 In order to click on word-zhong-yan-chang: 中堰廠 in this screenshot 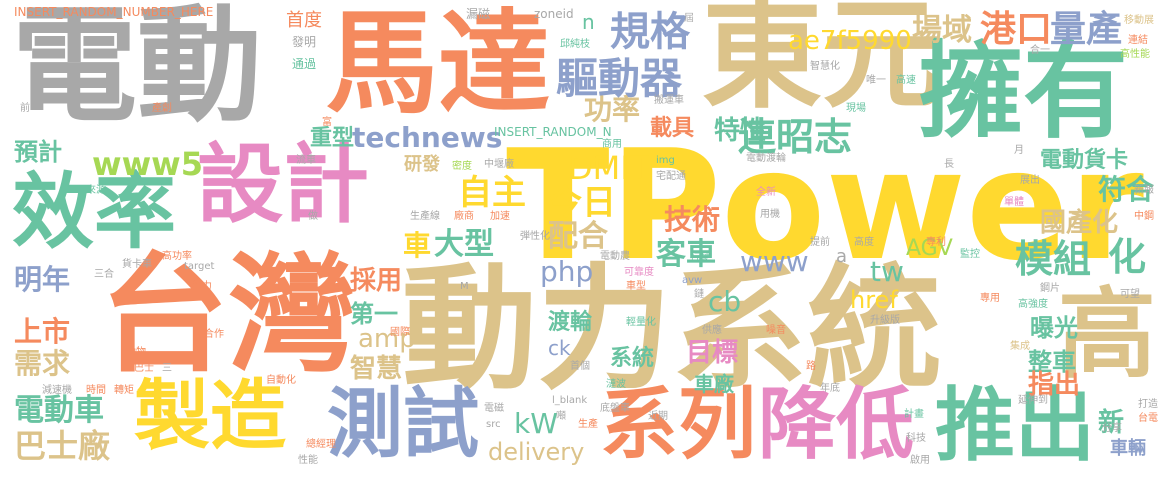, I will do `click(499, 164)`.